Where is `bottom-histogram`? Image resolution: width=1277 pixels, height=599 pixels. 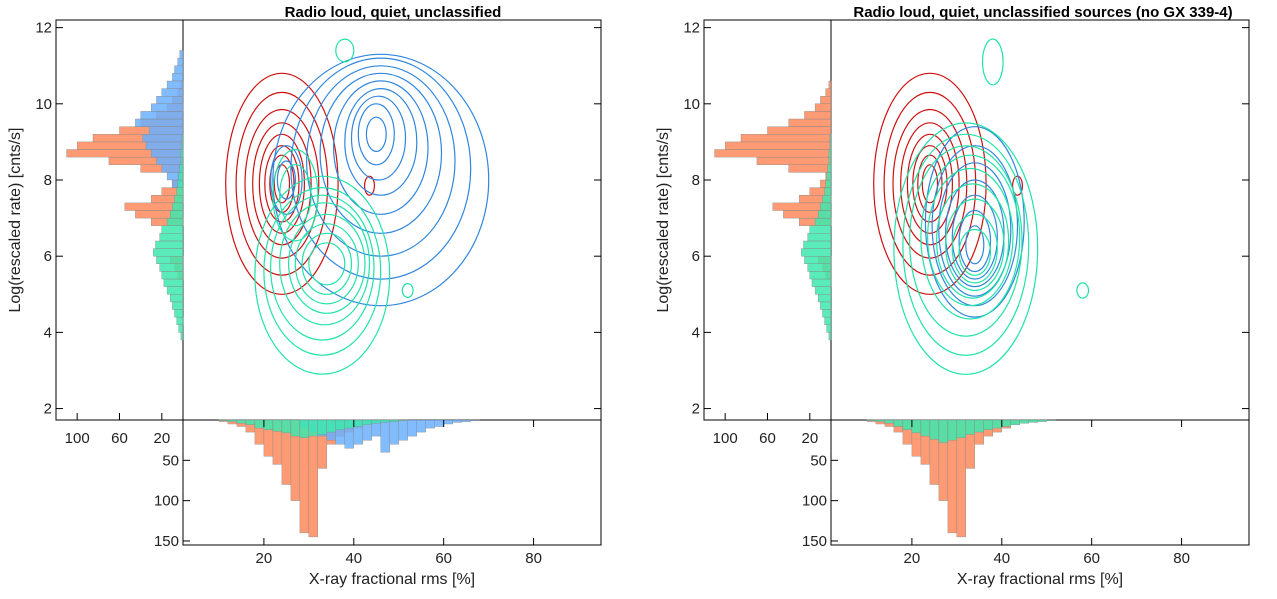
bottom-histogram is located at coordinates (961, 478).